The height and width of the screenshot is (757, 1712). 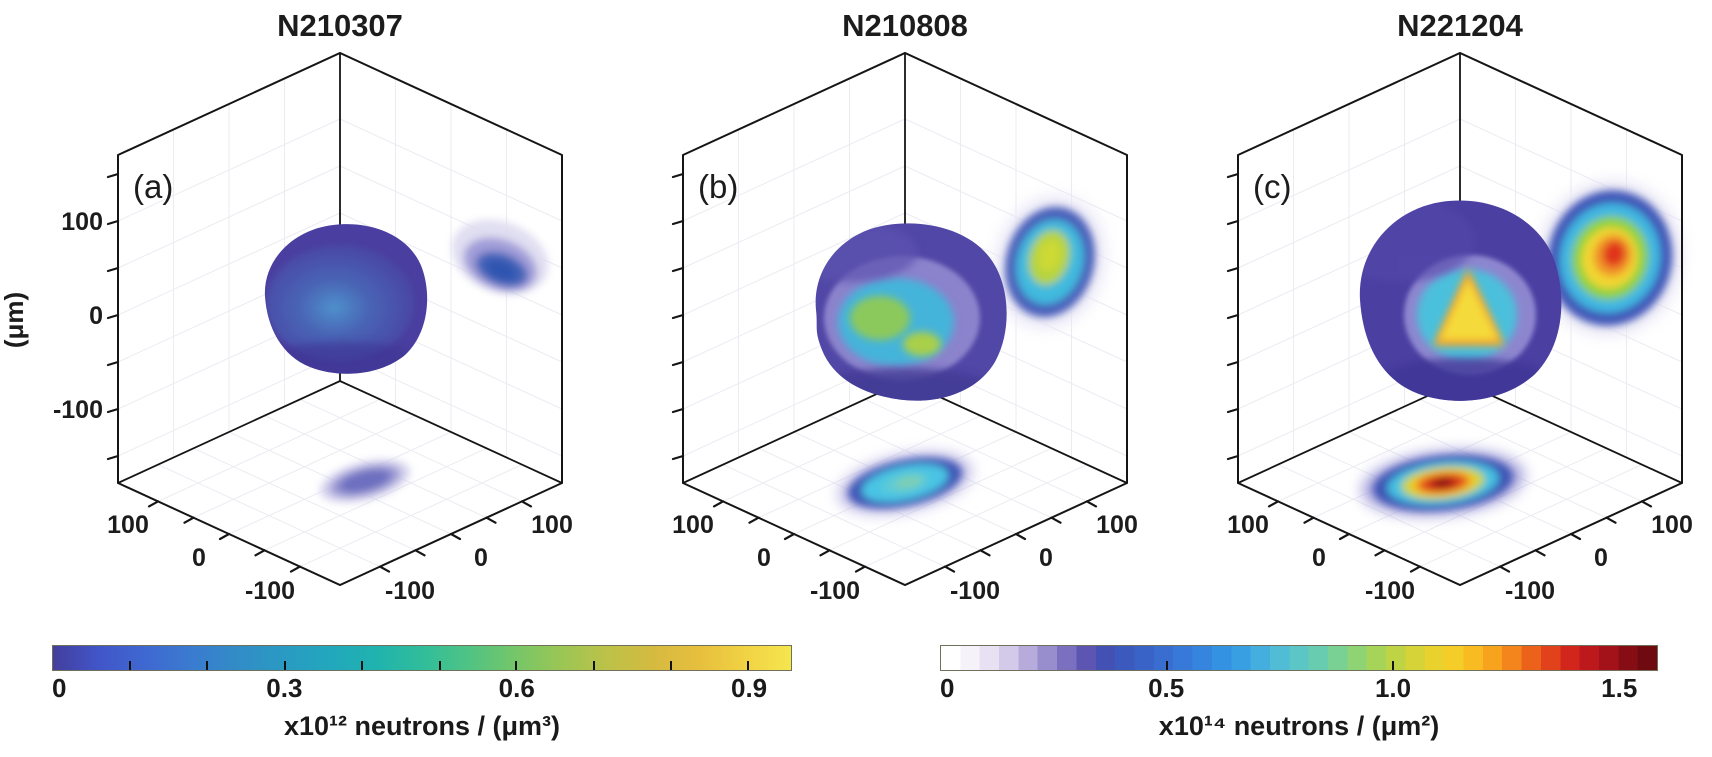 I want to click on wall-projection-a, so click(x=500, y=257).